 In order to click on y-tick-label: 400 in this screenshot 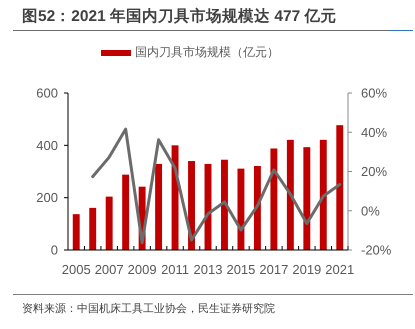, I will do `click(47, 145)`.